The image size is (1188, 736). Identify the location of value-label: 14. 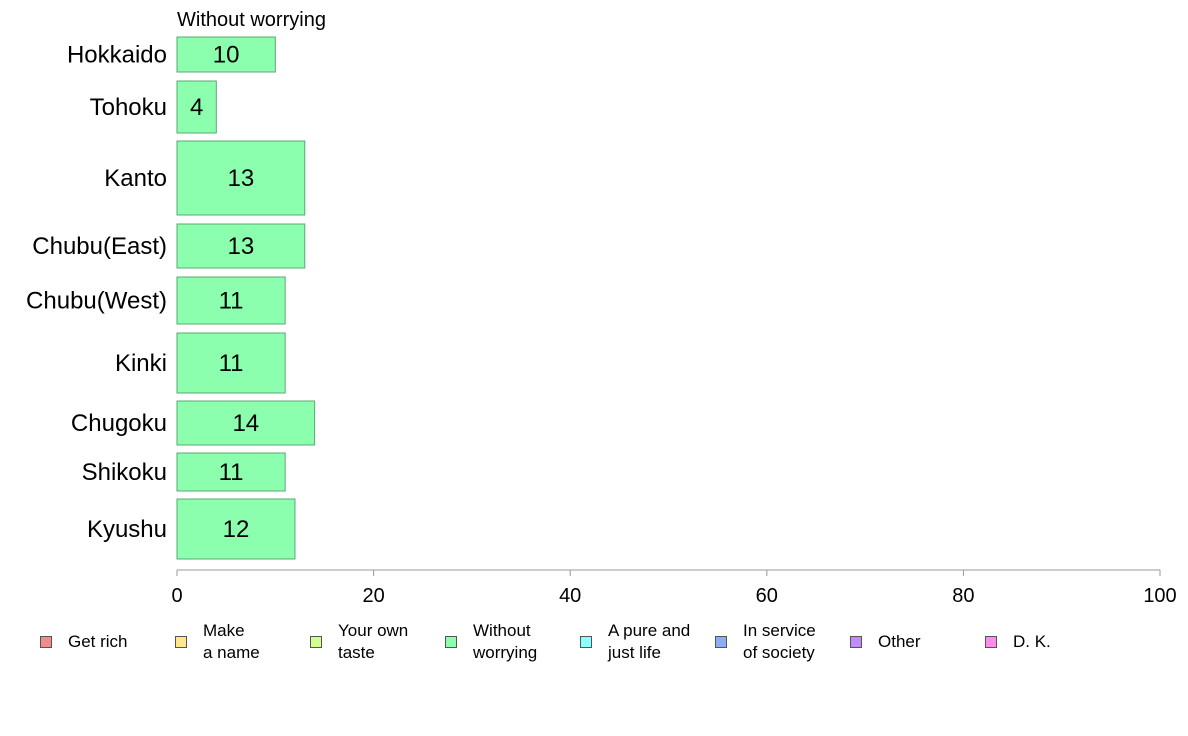
(245, 423).